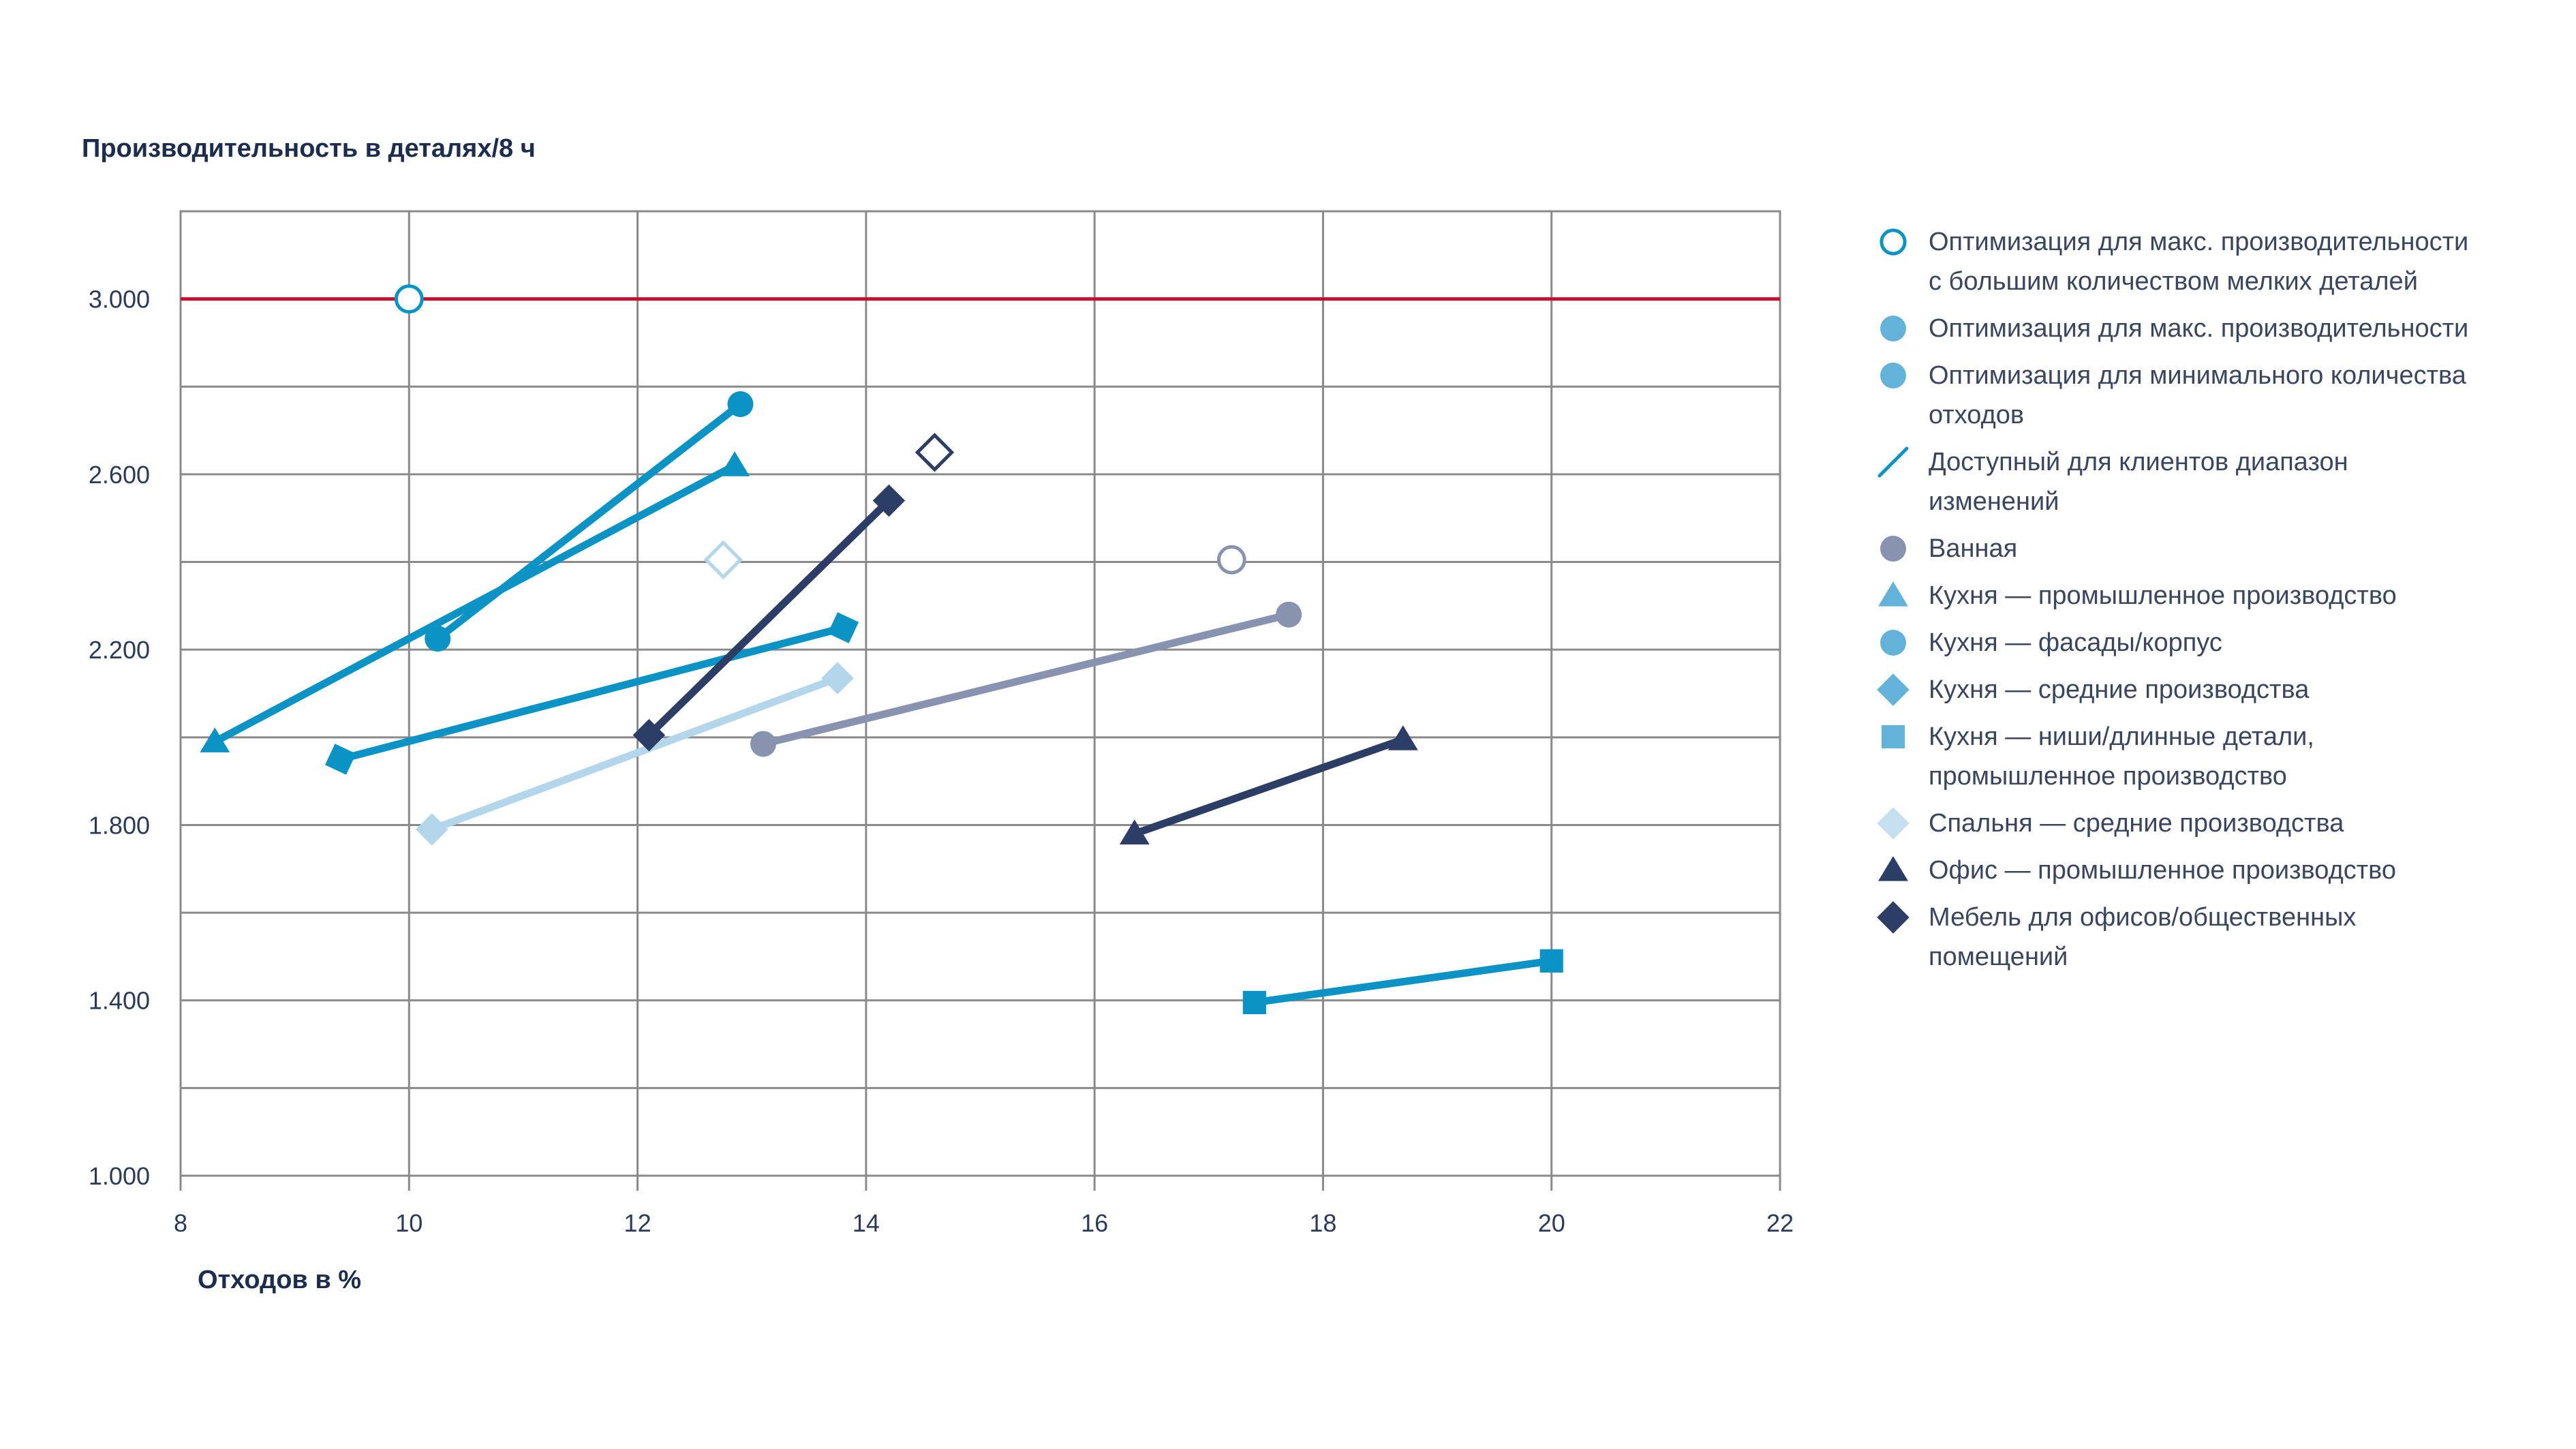  What do you see at coordinates (1973, 548) in the screenshot?
I see `legend-label: Ванная` at bounding box center [1973, 548].